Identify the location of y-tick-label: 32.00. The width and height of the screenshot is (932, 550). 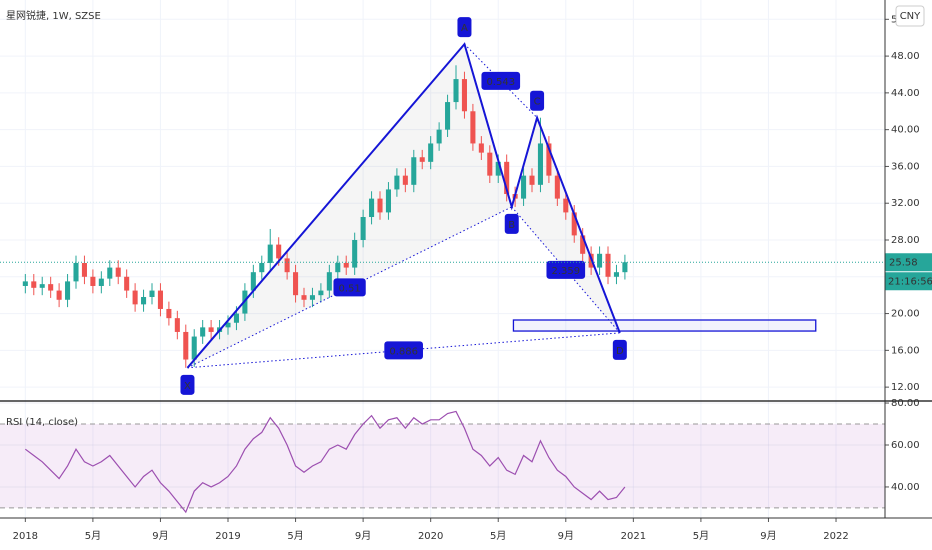
(905, 203).